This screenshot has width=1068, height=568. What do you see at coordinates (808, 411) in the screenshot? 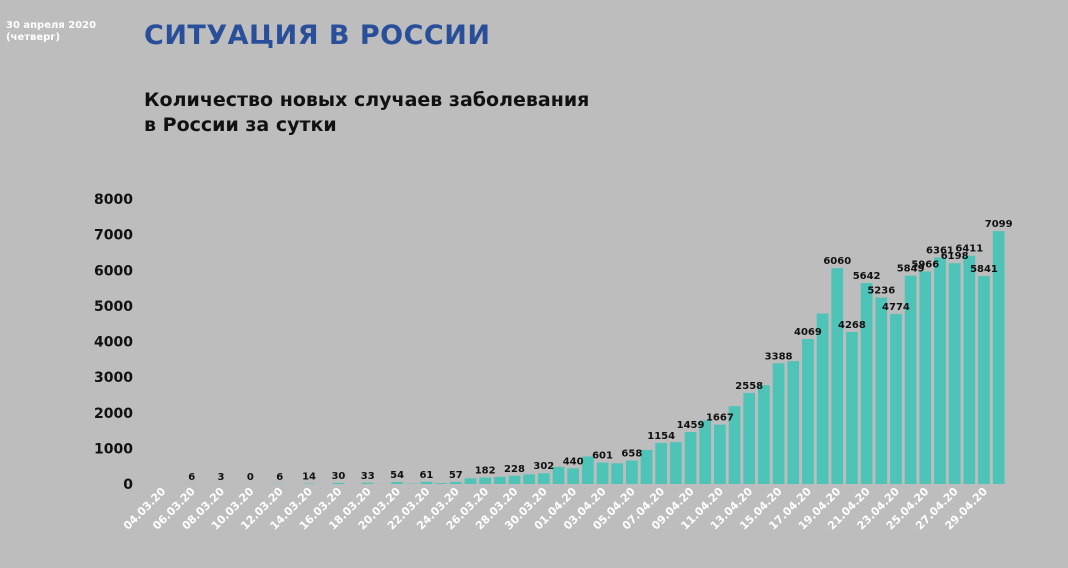
I see `bar-17.04.20` at bounding box center [808, 411].